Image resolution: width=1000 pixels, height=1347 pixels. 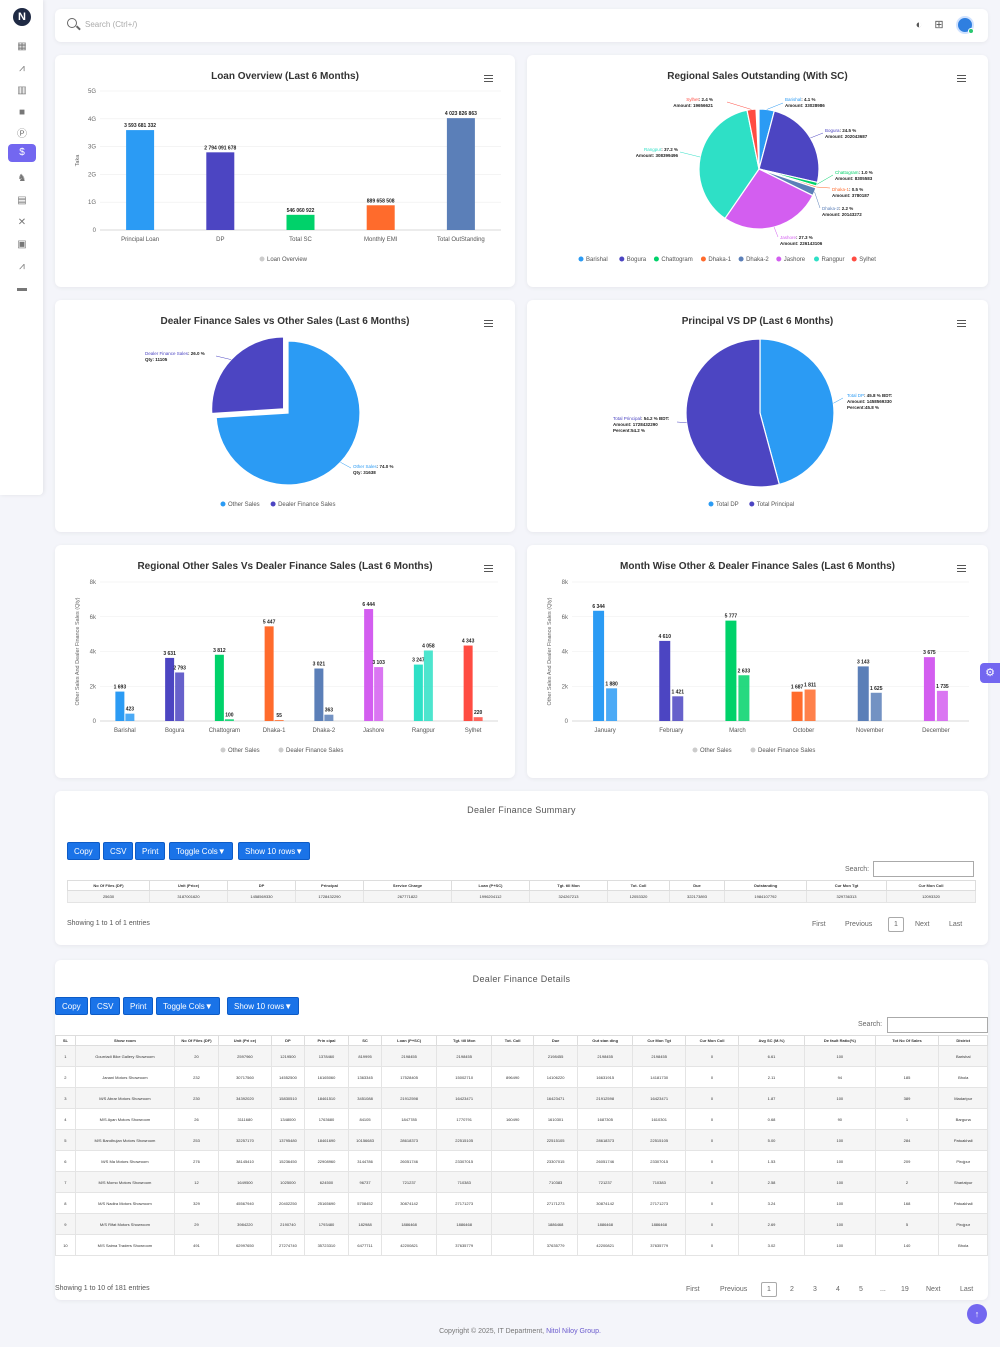 I want to click on data-label: 100, so click(x=229, y=715).